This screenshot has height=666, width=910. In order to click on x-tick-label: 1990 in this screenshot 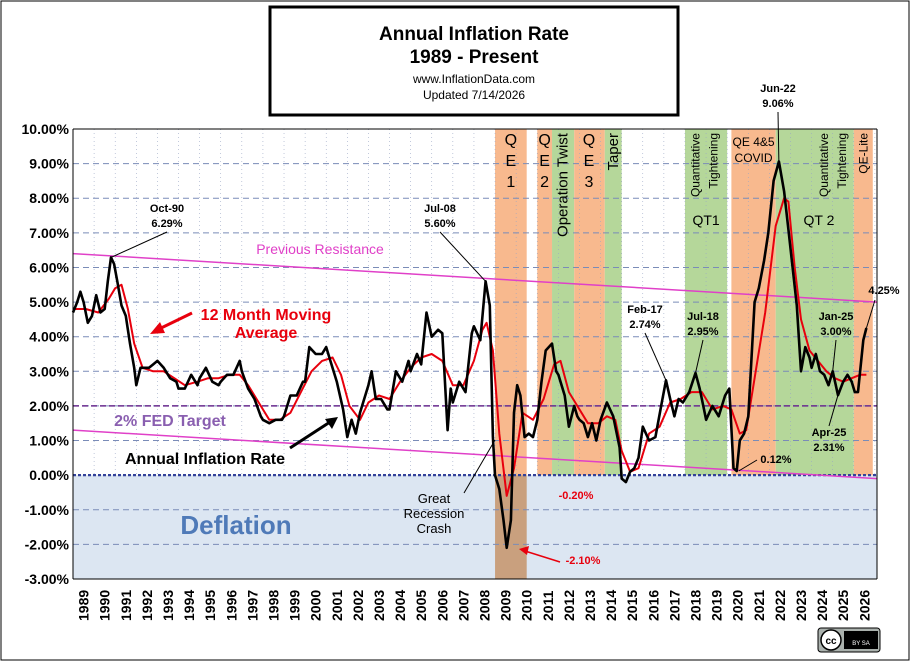, I will do `click(105, 605)`.